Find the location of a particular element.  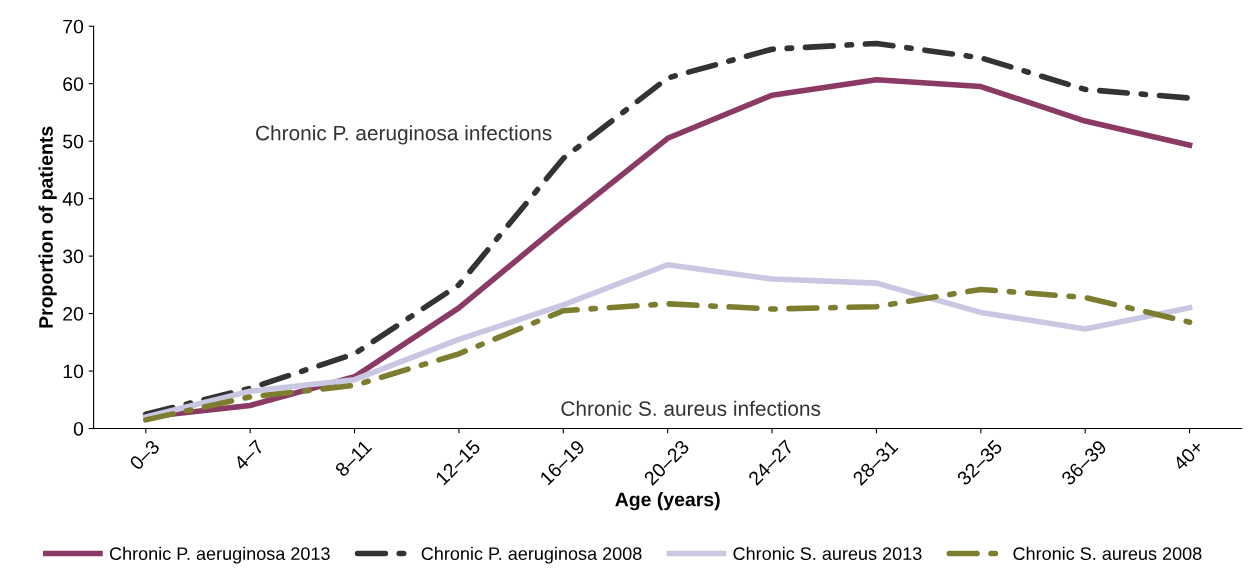

legend-label: Chronic S. aureus 2013 is located at coordinates (827, 553).